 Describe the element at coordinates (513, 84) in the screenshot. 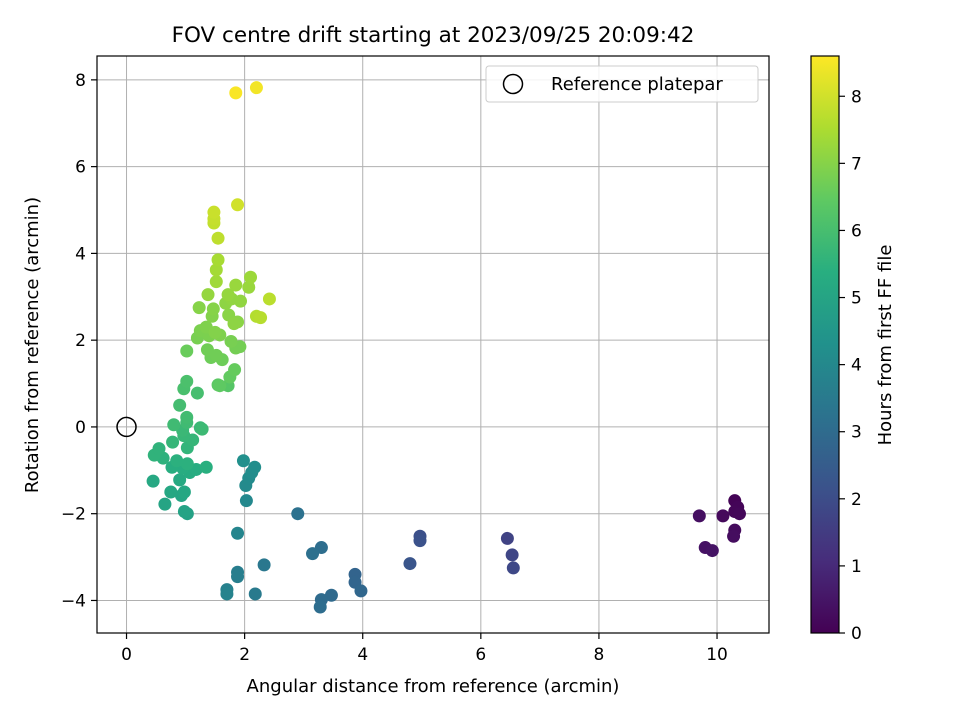

I see `legend-marker-icon` at that location.